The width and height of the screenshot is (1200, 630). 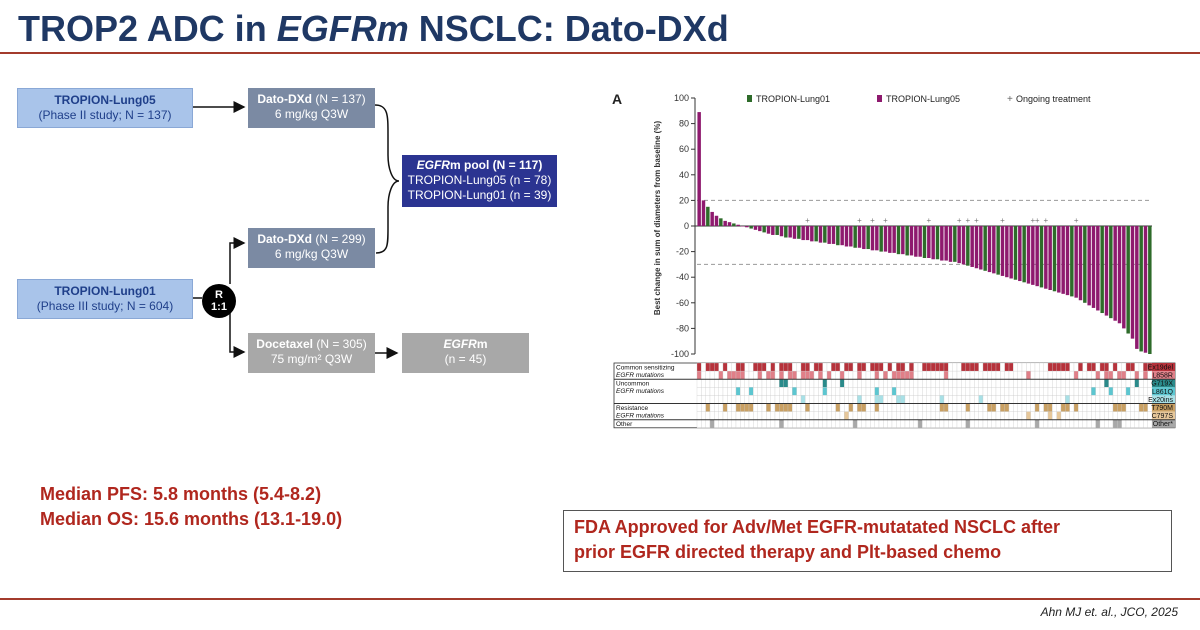 I want to click on mutation-row-label: Ex20ins, so click(x=1160, y=400).